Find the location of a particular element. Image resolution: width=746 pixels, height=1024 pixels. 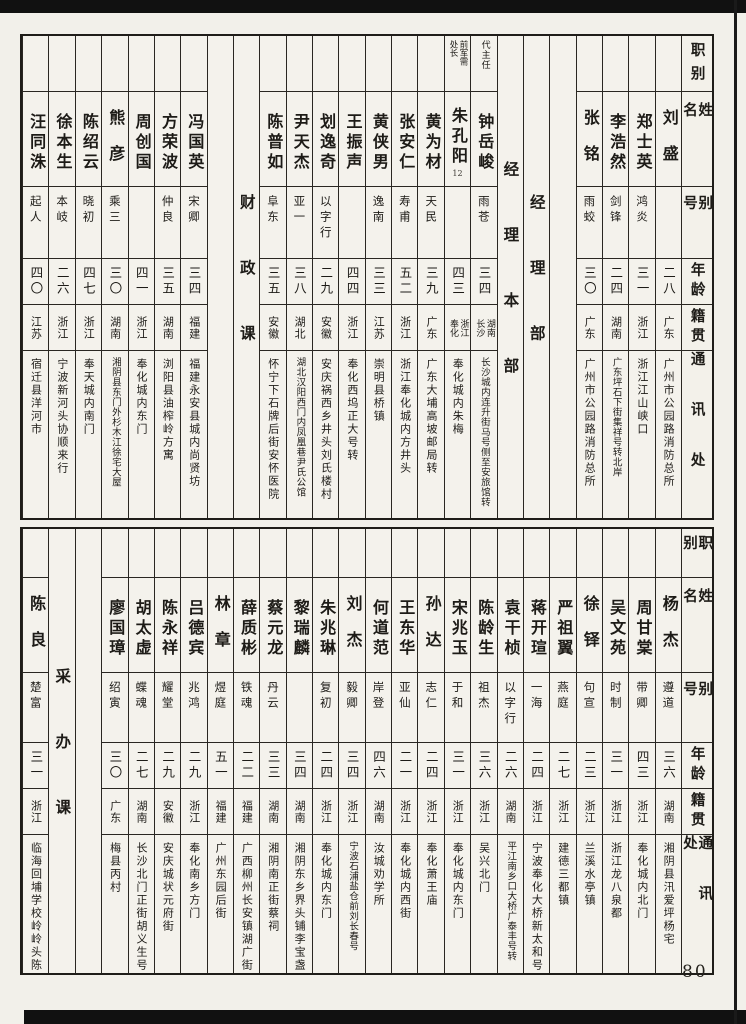

origin-text: 安徽 is located at coordinates (326, 327).